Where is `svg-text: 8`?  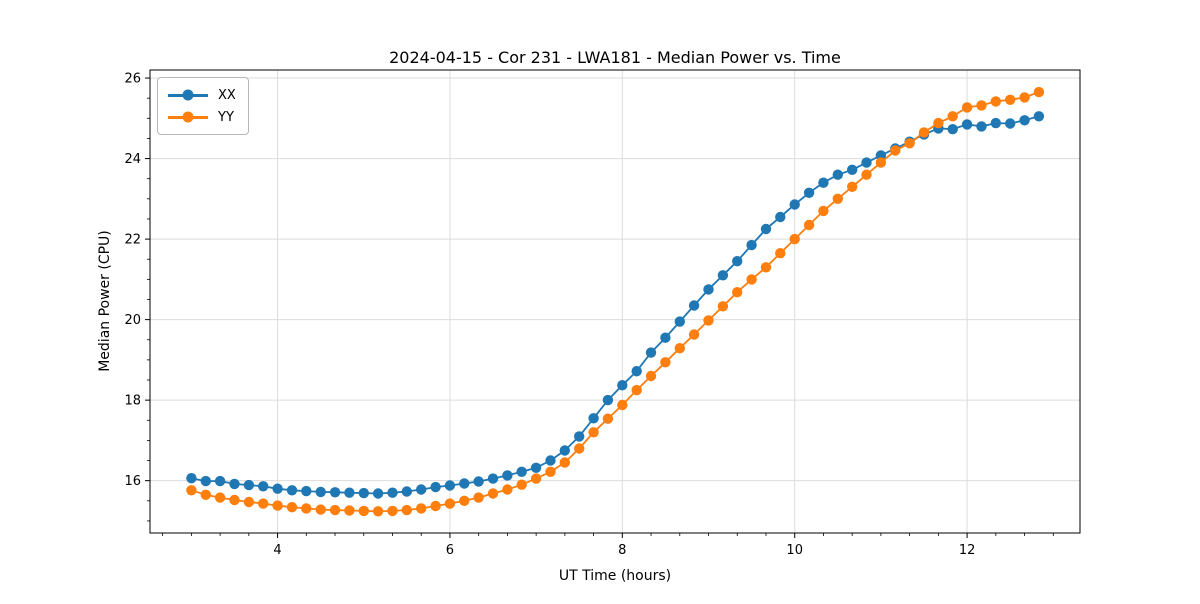
svg-text: 8 is located at coordinates (622, 550).